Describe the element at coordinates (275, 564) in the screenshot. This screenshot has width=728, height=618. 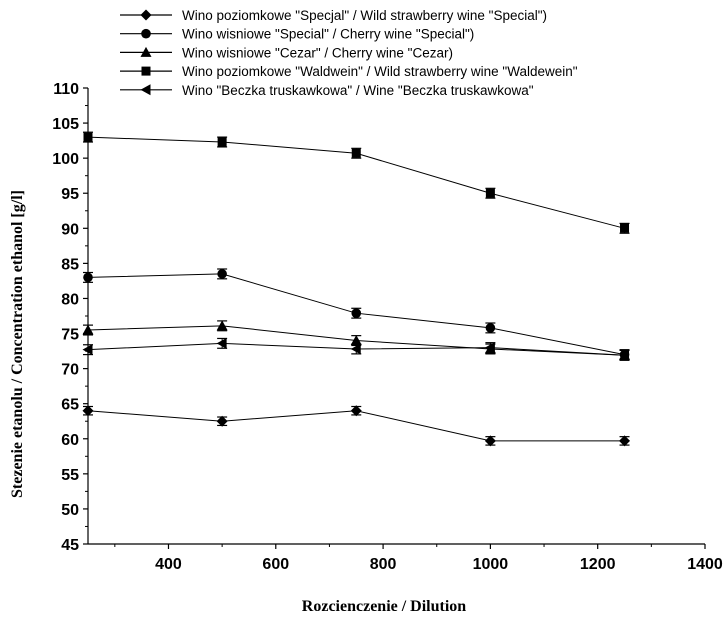
I see `x-tick-label: 600` at that location.